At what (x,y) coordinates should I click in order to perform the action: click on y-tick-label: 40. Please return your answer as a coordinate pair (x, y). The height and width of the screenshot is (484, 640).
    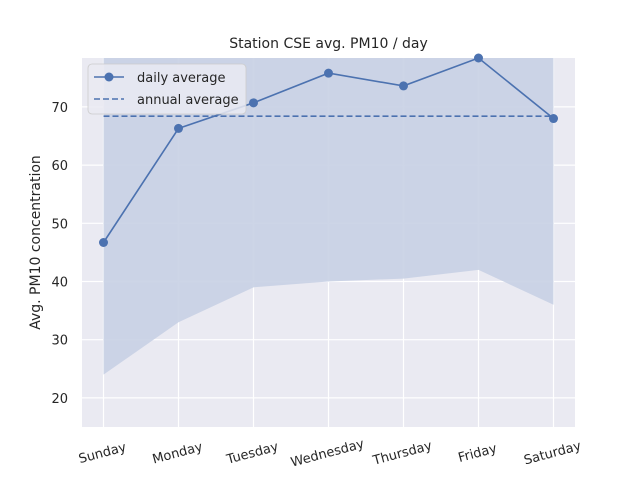
    Looking at the image, I should click on (59, 282).